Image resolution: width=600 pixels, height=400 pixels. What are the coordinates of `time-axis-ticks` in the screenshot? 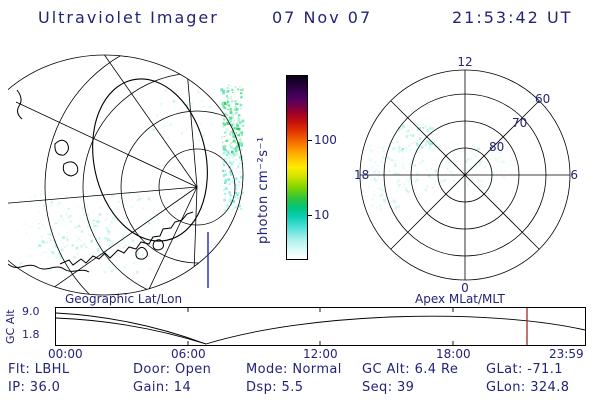 It's located at (320, 326).